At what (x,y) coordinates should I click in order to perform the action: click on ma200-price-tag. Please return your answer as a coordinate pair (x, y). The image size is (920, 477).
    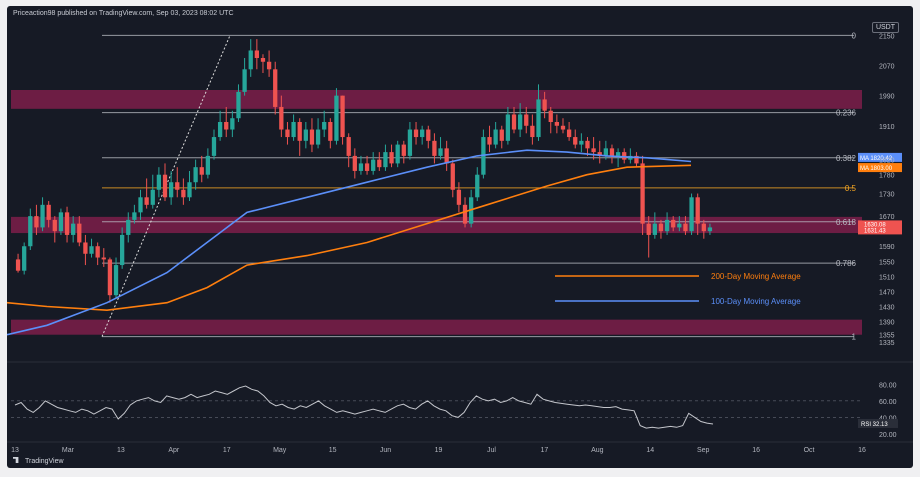
    Looking at the image, I should click on (880, 168).